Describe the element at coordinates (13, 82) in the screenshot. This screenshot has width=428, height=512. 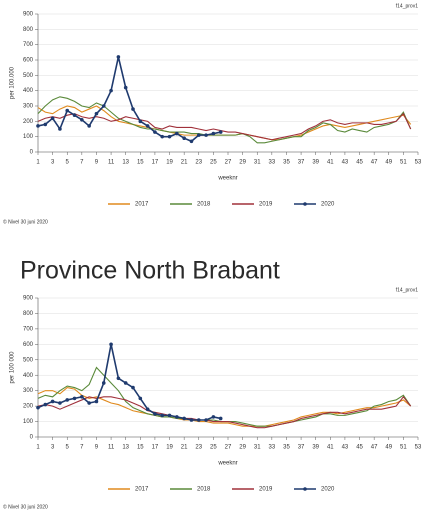
I see `y-axis-label: per 100.000` at that location.